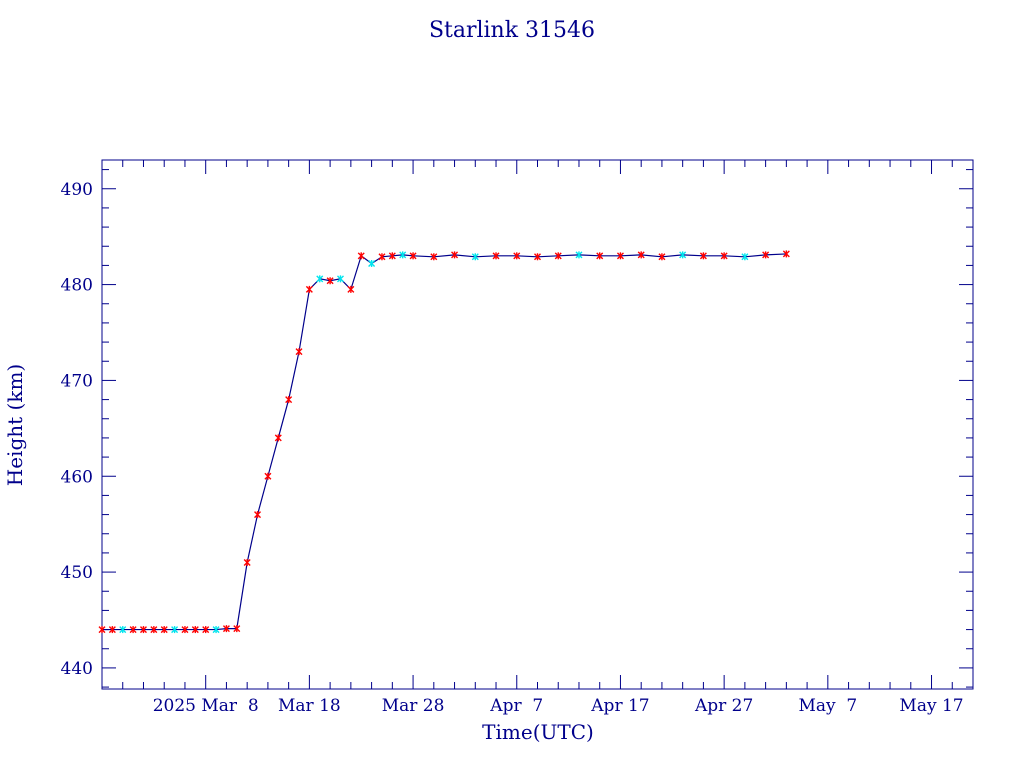 The width and height of the screenshot is (1024, 768). I want to click on x-tick-label: Apr 27, so click(723, 706).